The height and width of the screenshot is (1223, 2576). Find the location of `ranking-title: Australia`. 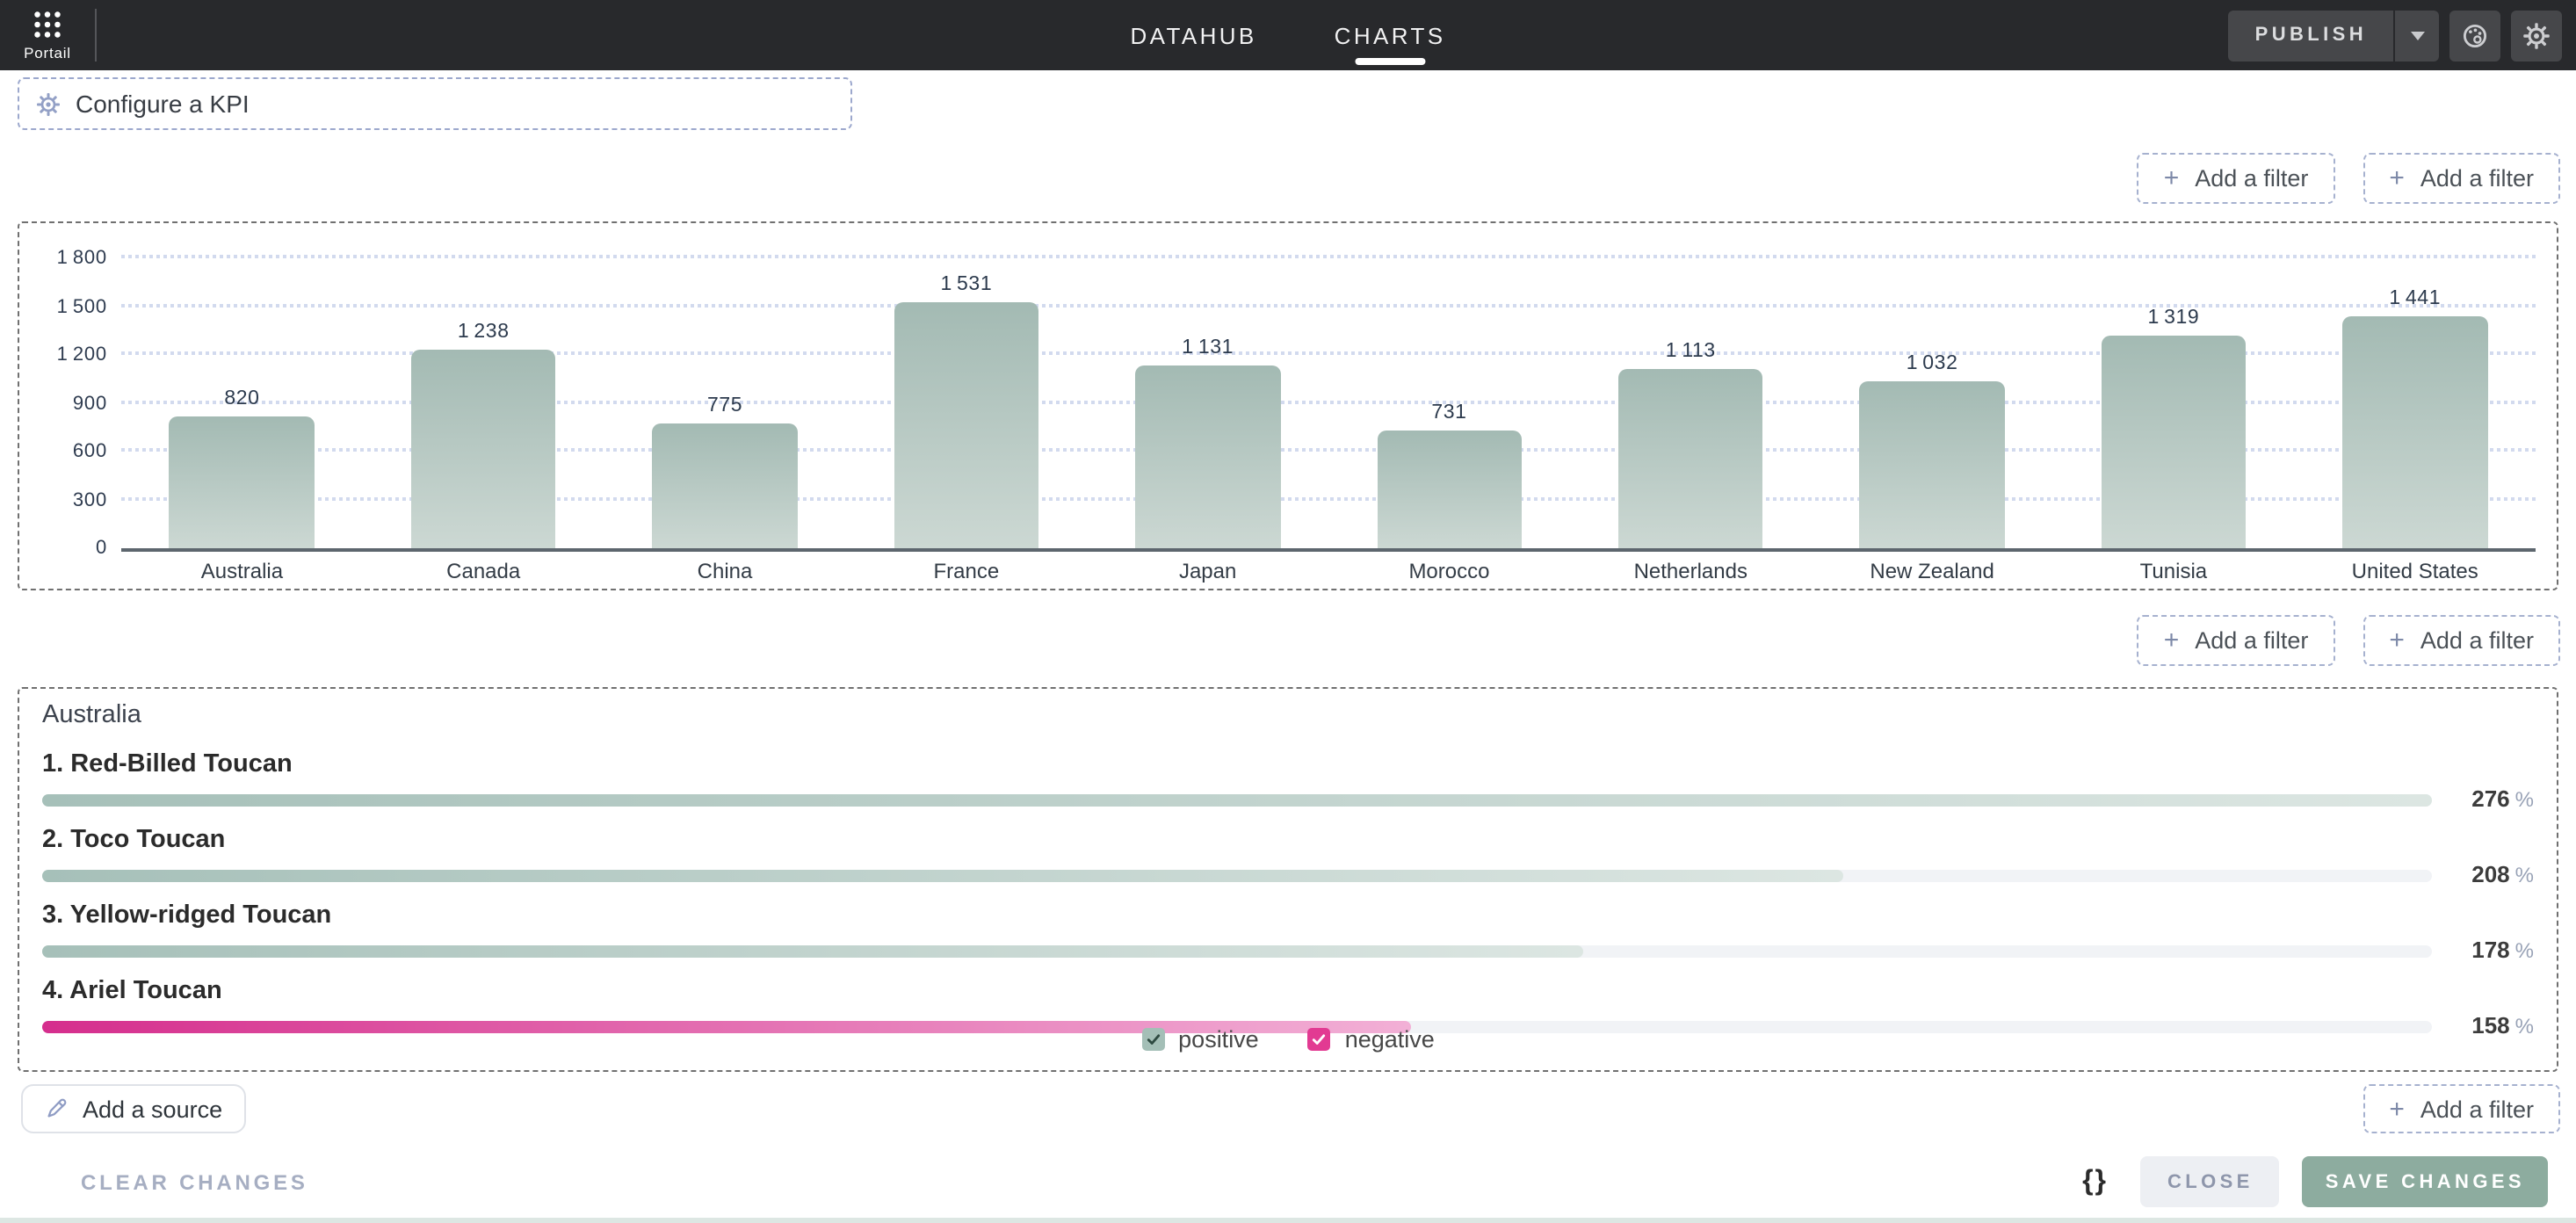

ranking-title: Australia is located at coordinates (91, 715).